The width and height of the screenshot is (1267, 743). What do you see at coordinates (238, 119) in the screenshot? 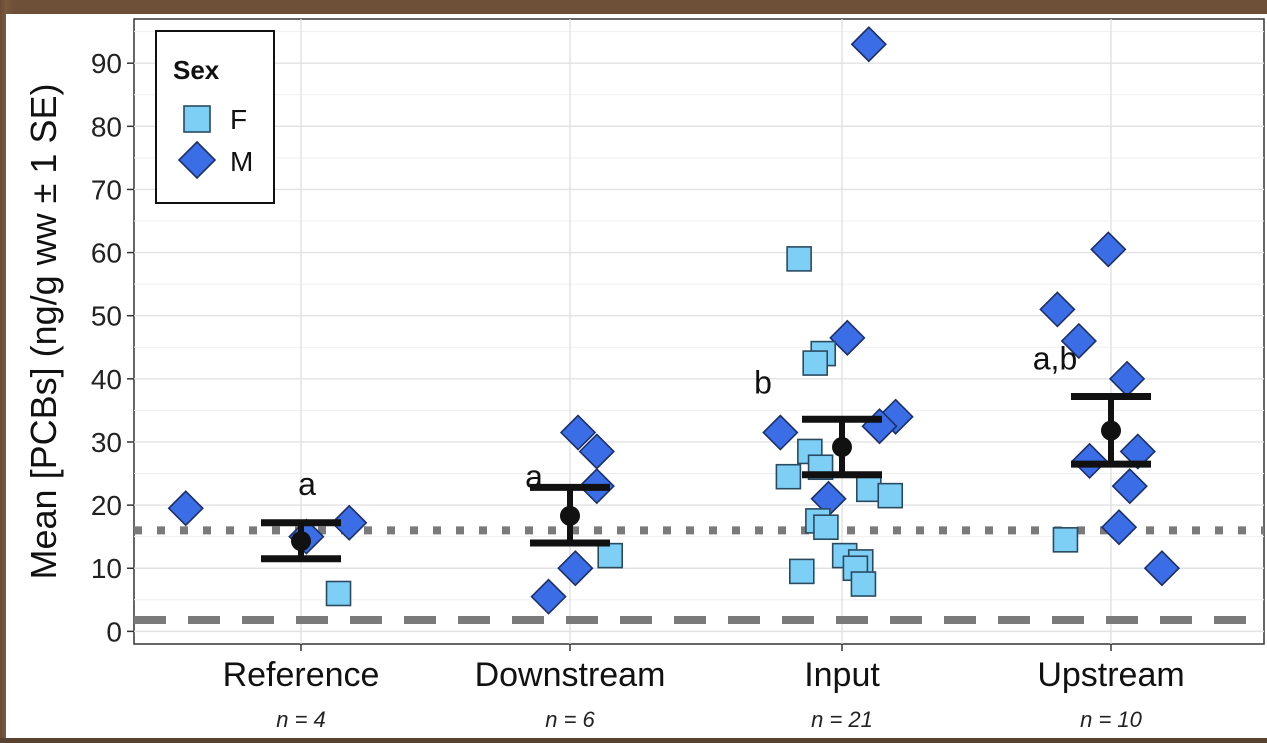
I see `legend-label-female: F` at bounding box center [238, 119].